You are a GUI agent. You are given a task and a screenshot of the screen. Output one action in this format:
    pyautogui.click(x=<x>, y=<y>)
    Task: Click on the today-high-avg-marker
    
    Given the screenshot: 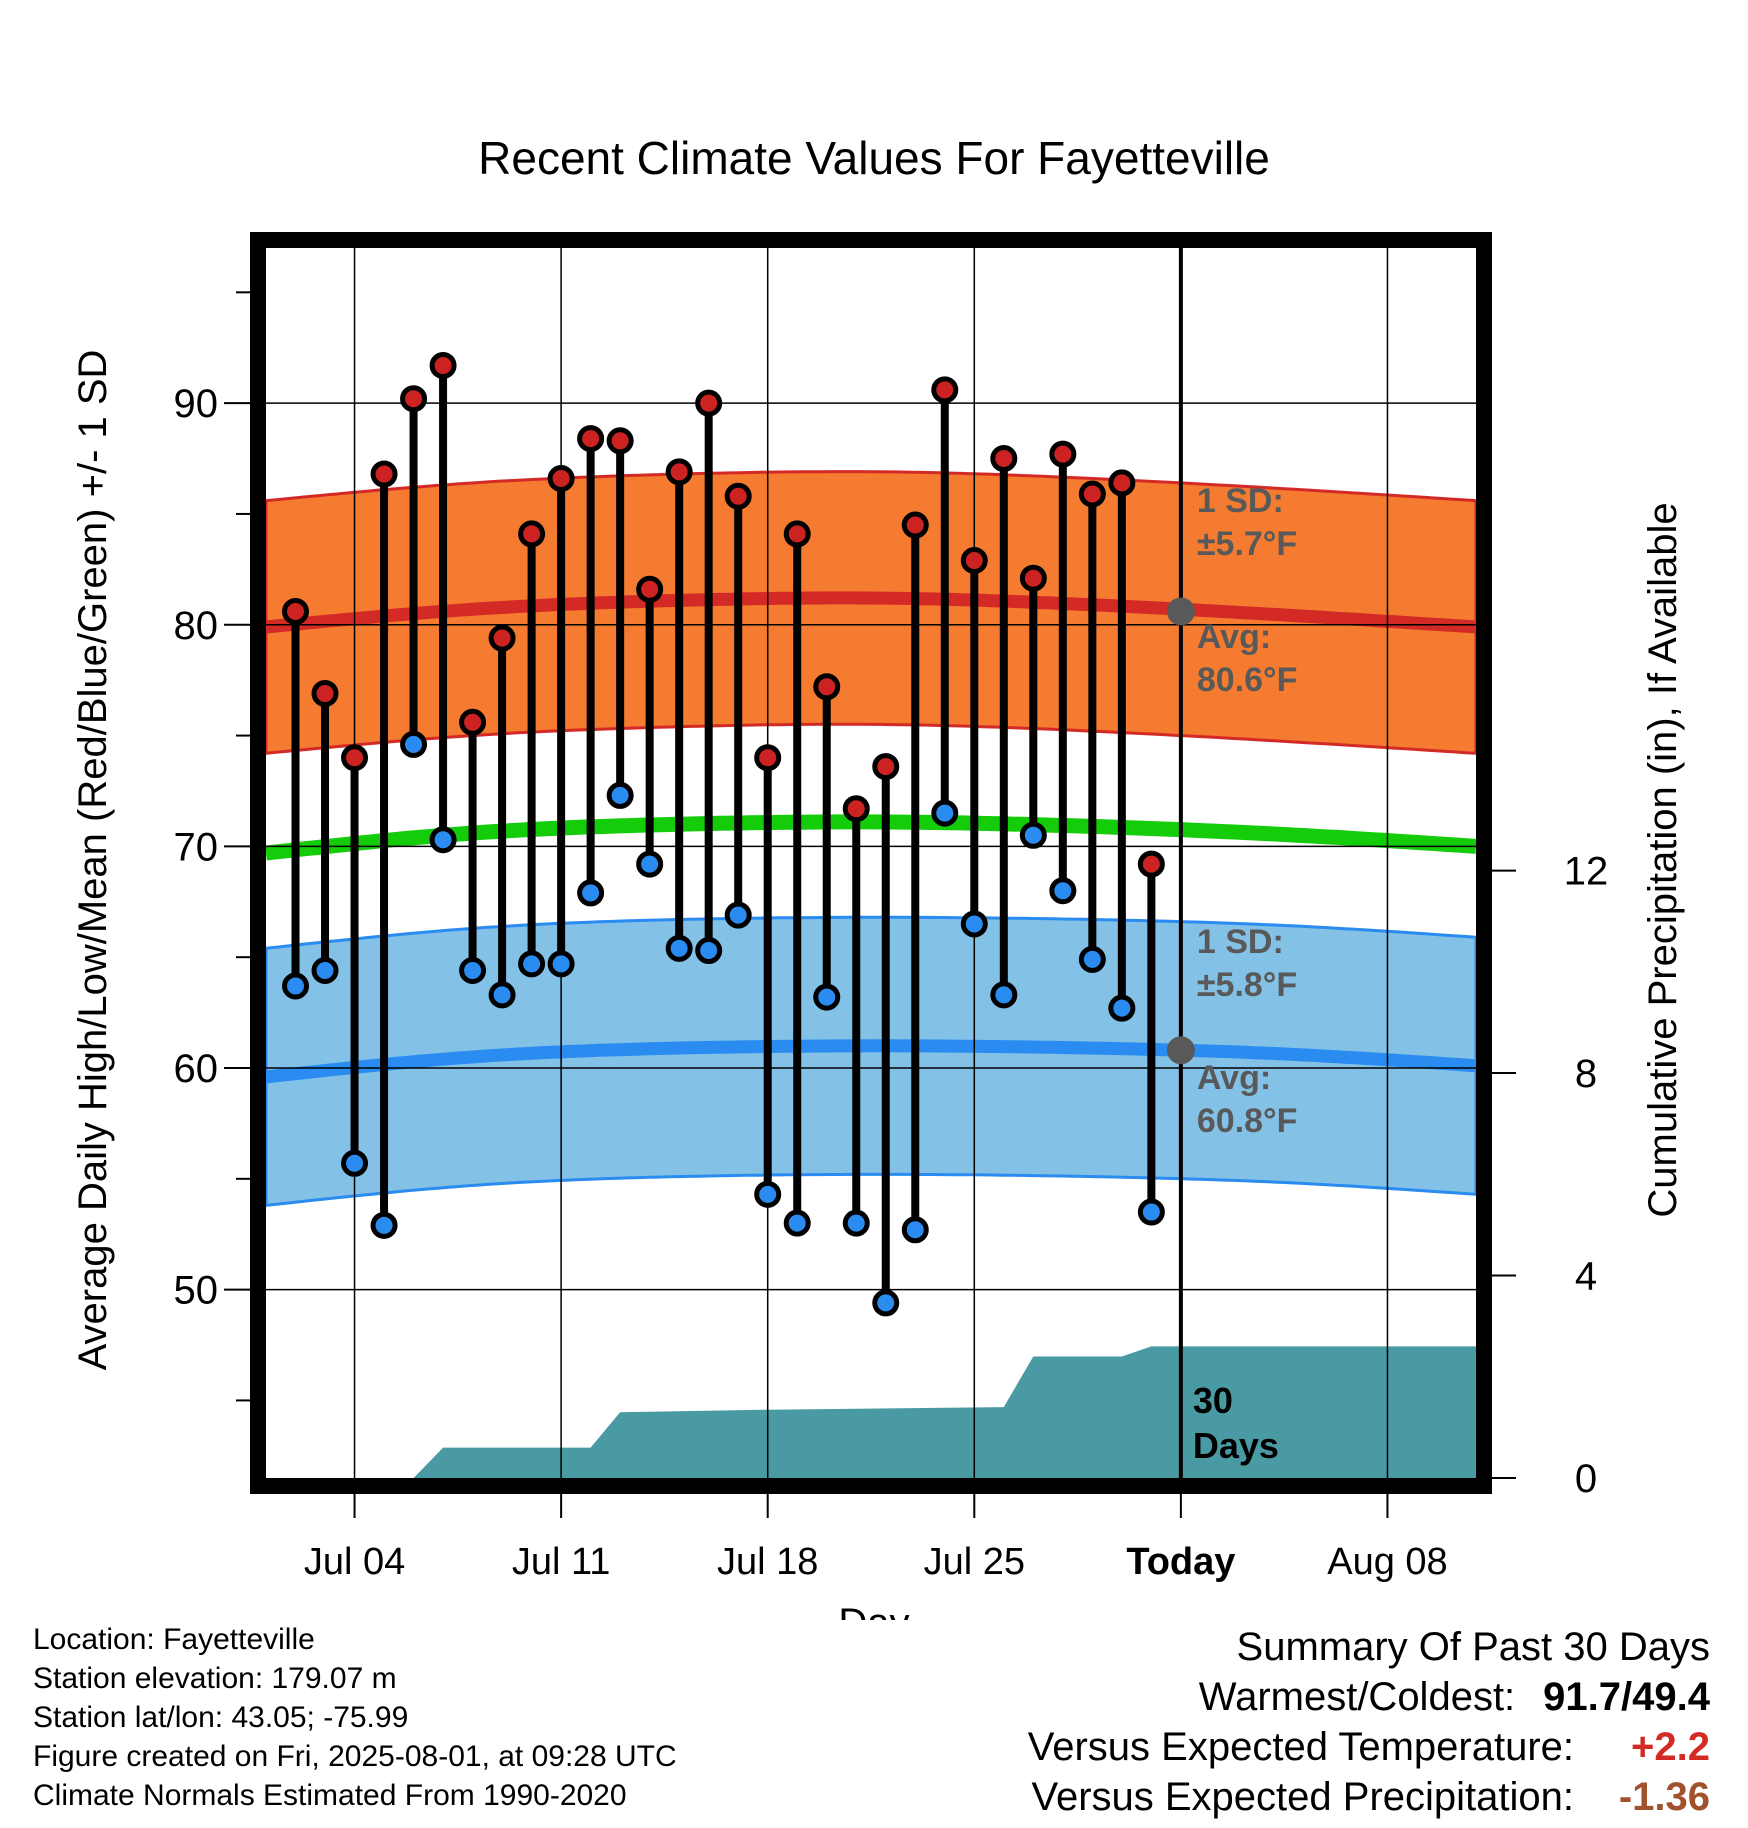 What is the action you would take?
    pyautogui.click(x=1180, y=611)
    